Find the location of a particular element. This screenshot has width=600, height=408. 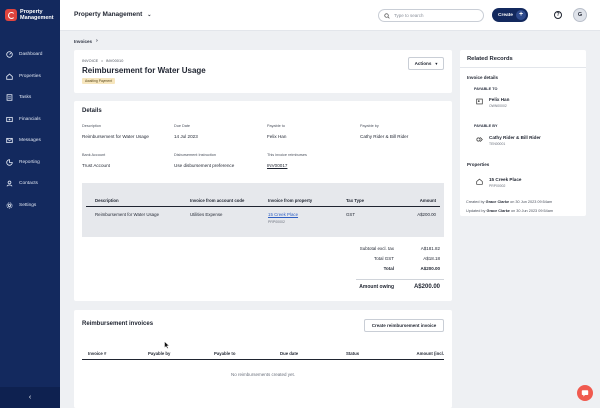

field-label: Bank Account is located at coordinates (94, 155).